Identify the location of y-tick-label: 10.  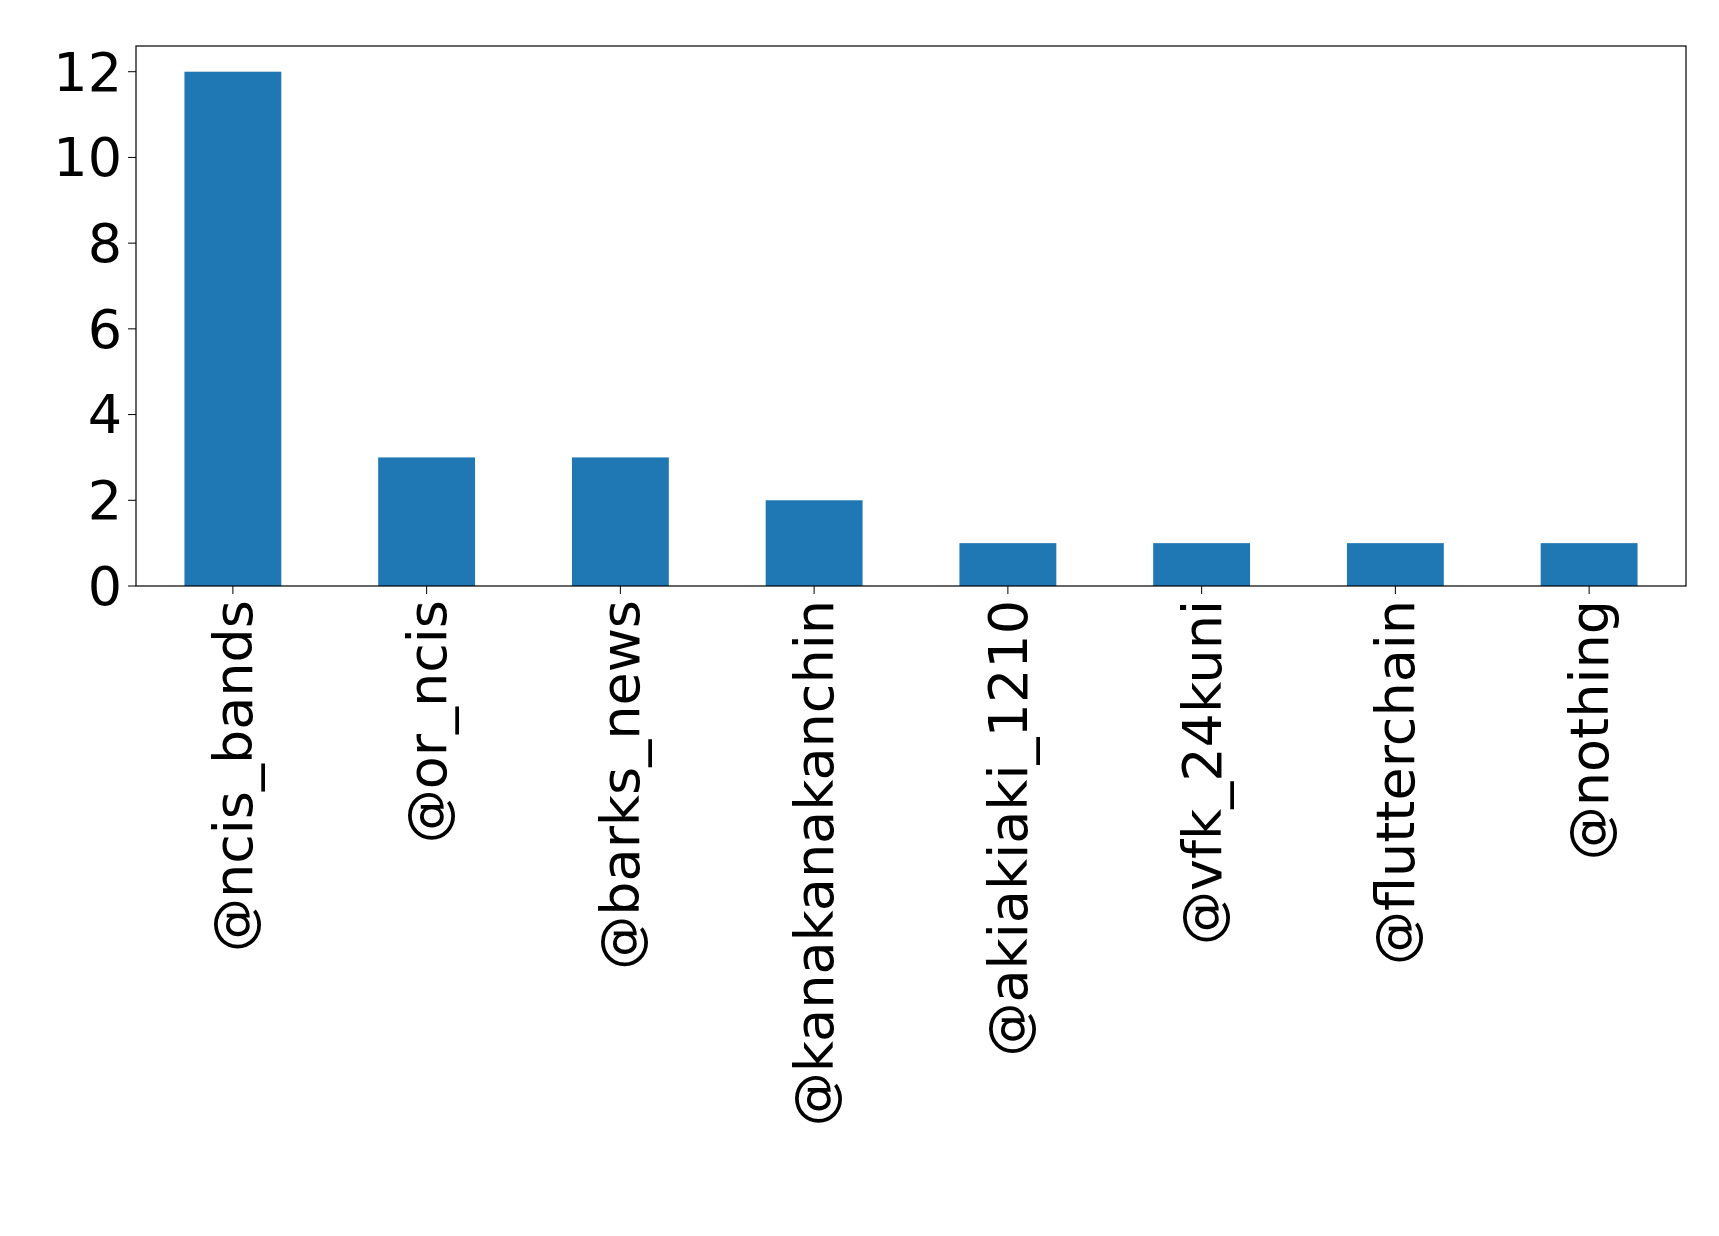
(87, 158).